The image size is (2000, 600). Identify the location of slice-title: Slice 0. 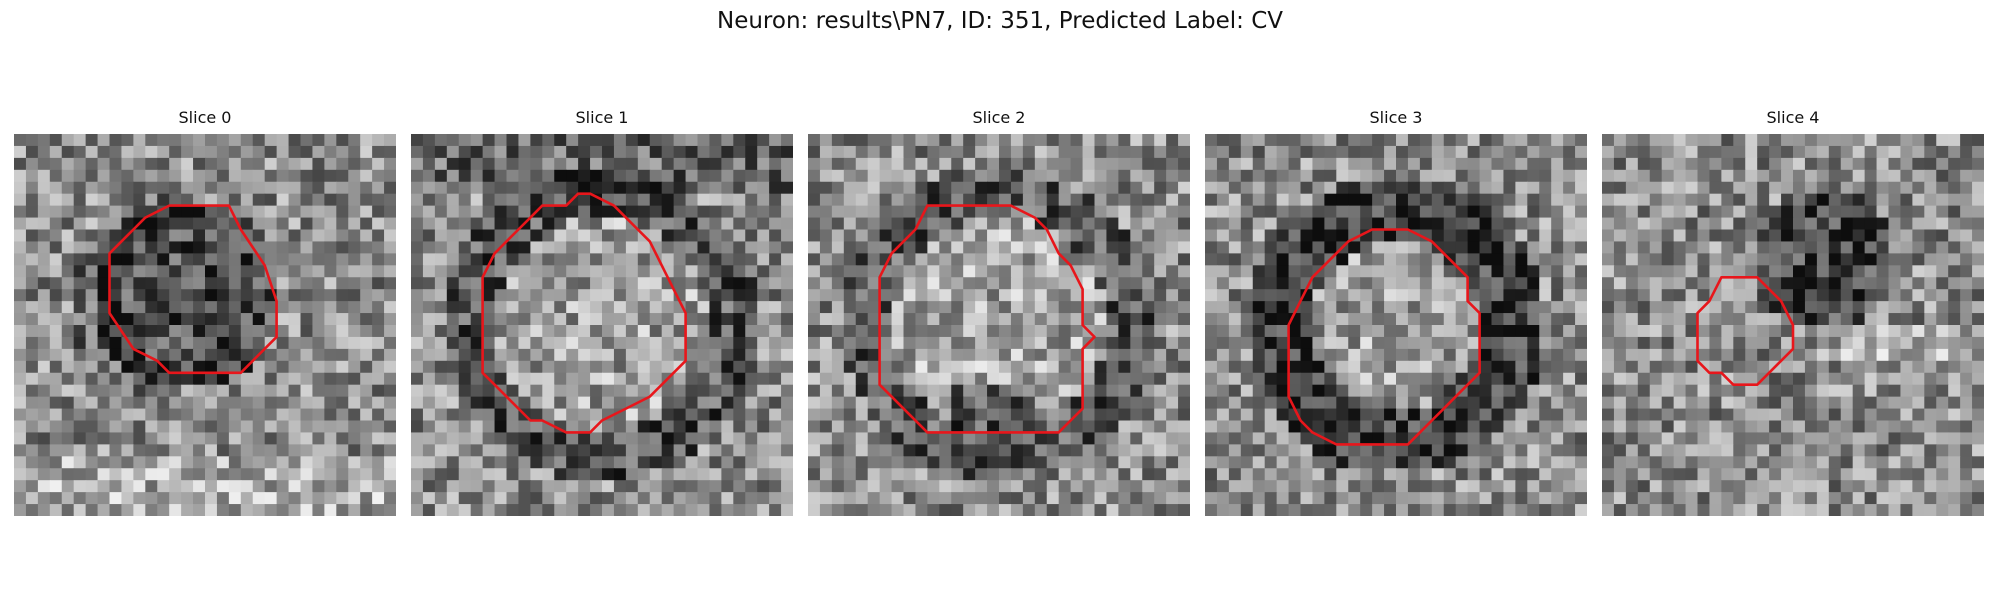
(205, 117).